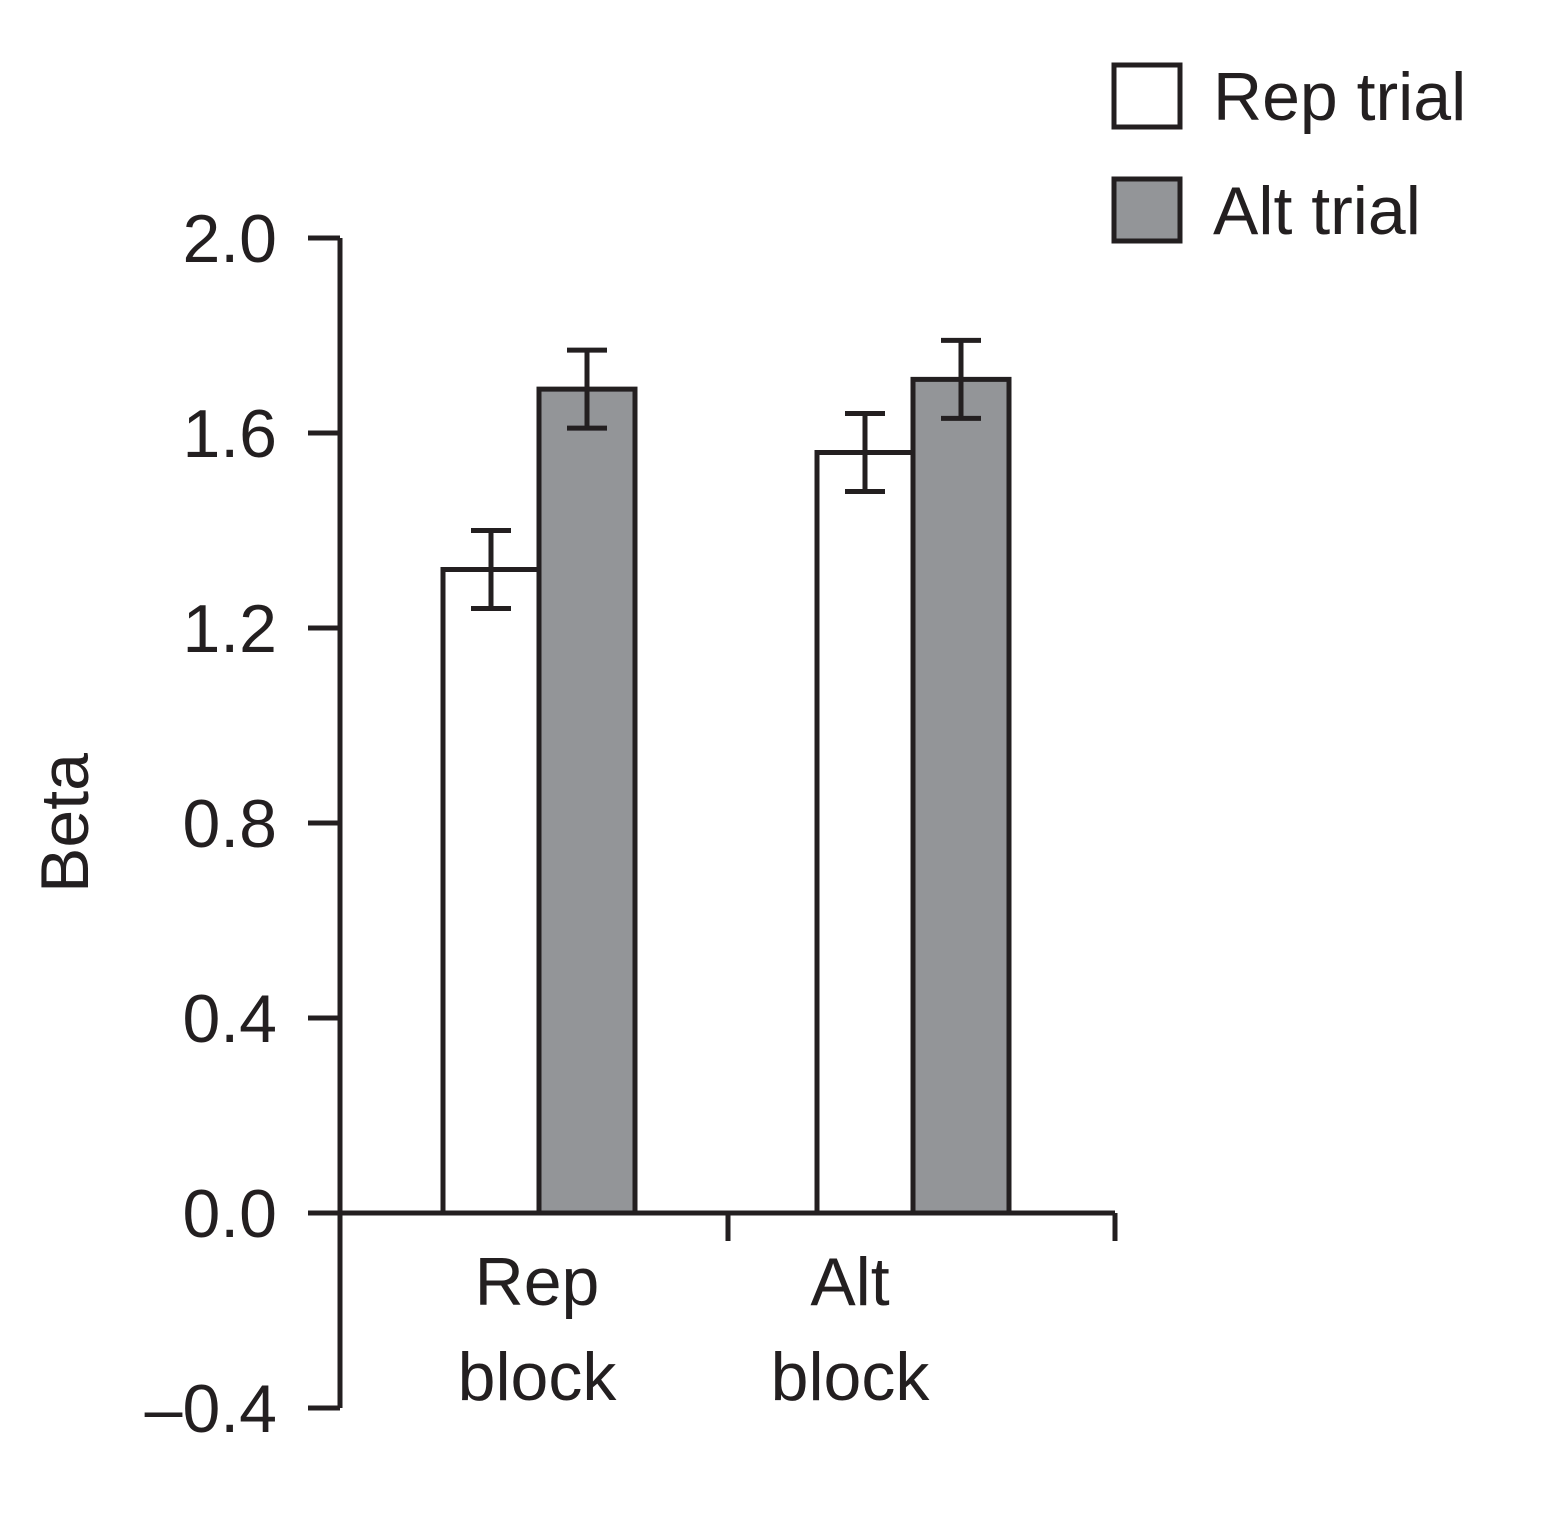 The image size is (1566, 1531). I want to click on category-label: Alt, so click(849, 1282).